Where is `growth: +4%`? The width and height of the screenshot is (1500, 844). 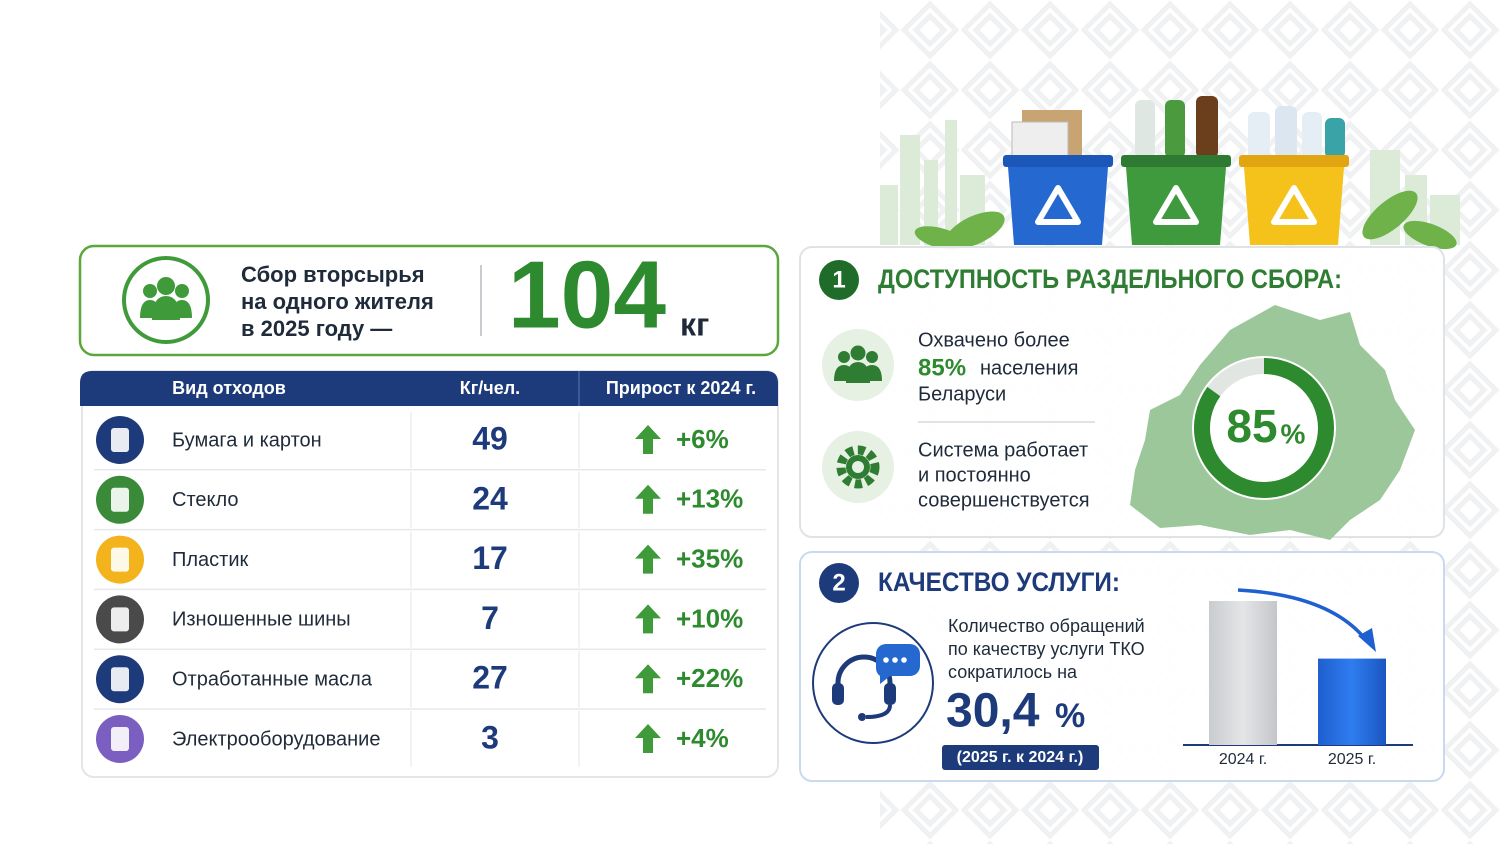
growth: +4% is located at coordinates (702, 738).